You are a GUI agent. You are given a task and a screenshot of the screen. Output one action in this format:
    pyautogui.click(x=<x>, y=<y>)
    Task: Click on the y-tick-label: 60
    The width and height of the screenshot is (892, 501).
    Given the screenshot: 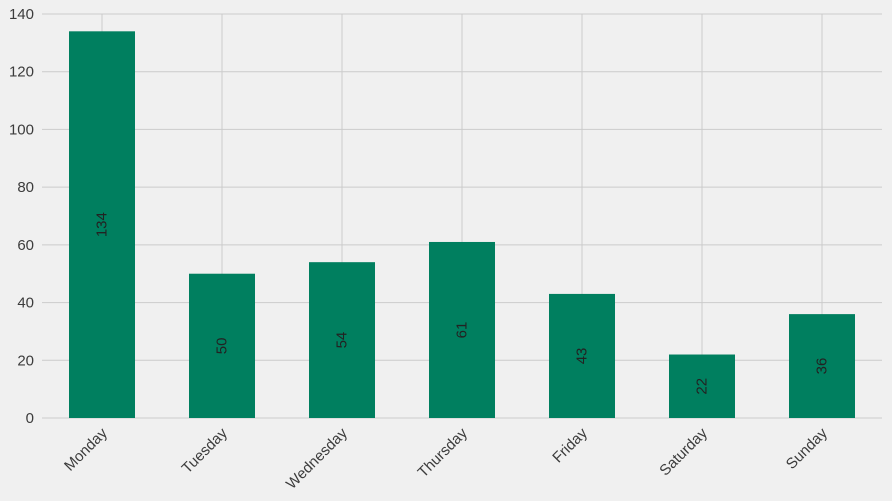 What is the action you would take?
    pyautogui.click(x=25, y=245)
    